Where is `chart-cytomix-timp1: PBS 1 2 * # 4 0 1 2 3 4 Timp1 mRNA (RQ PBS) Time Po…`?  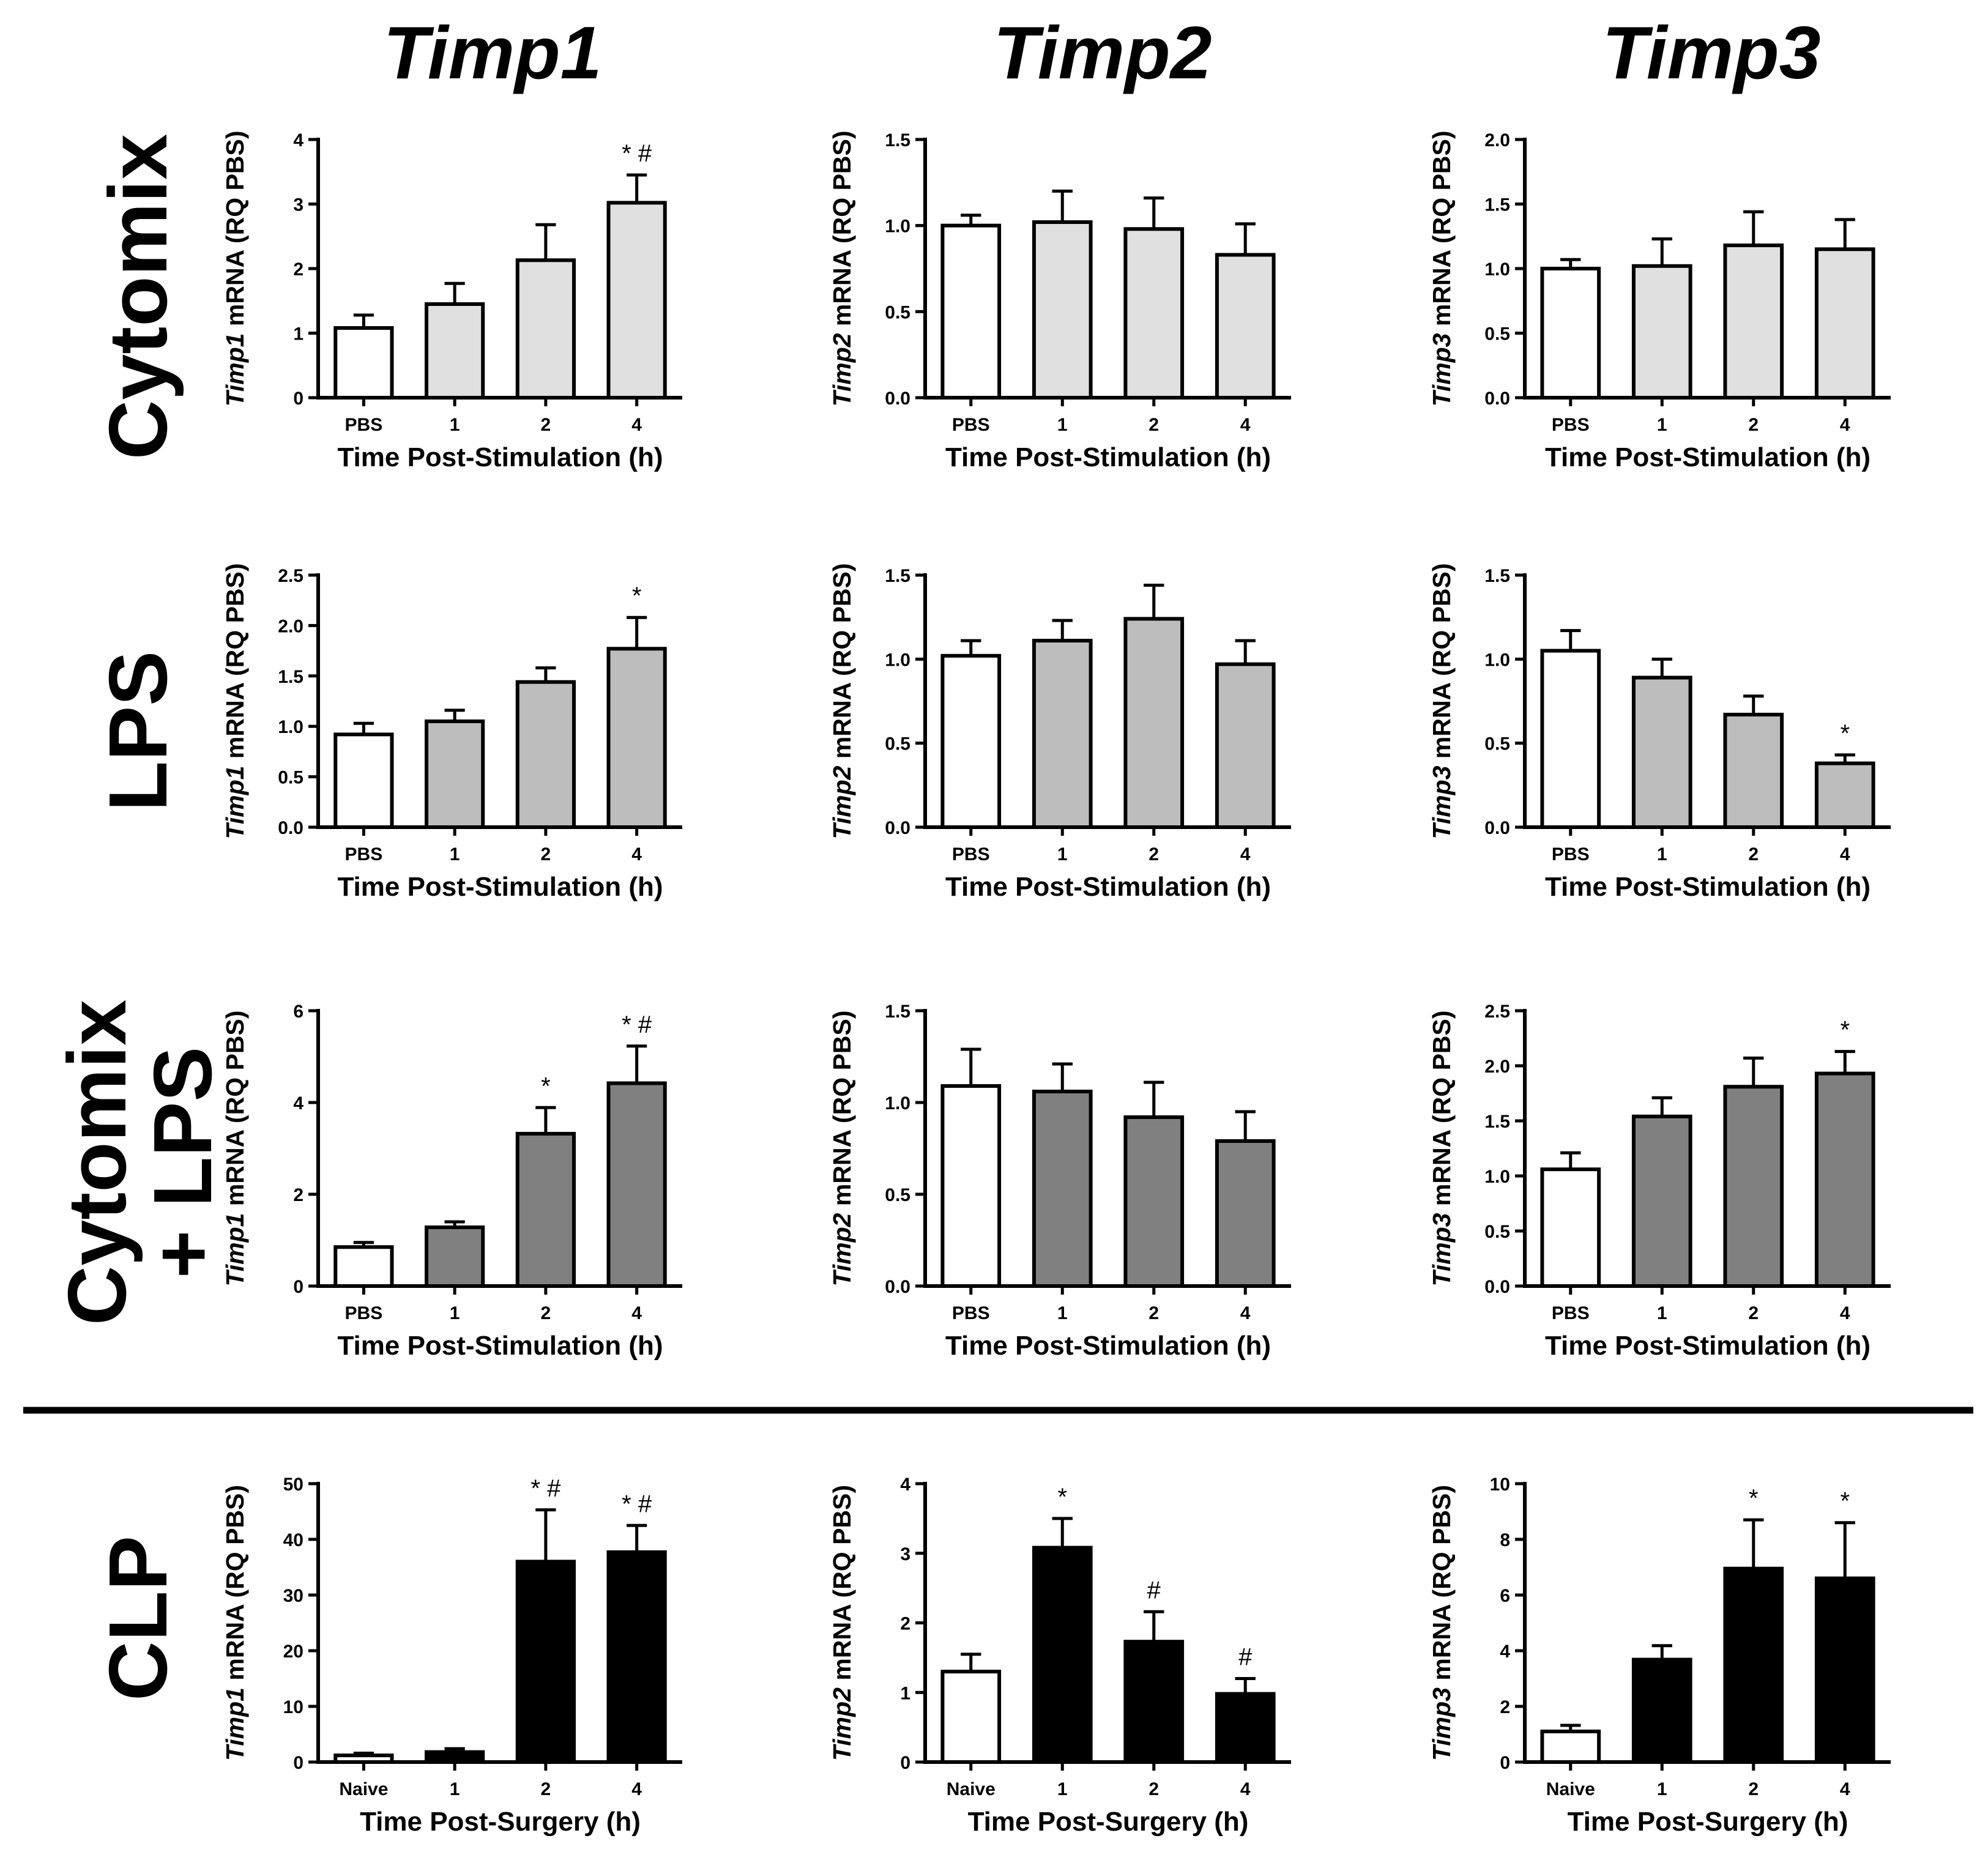 chart-cytomix-timp1: PBS 1 2 * # 4 0 1 2 3 4 Timp1 mRNA (RQ PBS) Time Po… is located at coordinates (451, 301).